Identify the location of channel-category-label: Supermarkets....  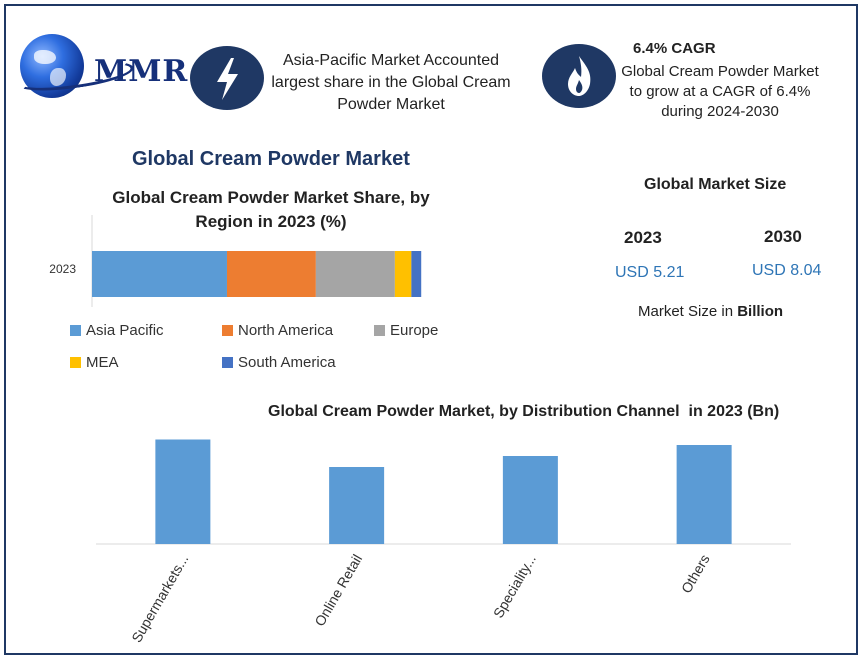
(159, 599).